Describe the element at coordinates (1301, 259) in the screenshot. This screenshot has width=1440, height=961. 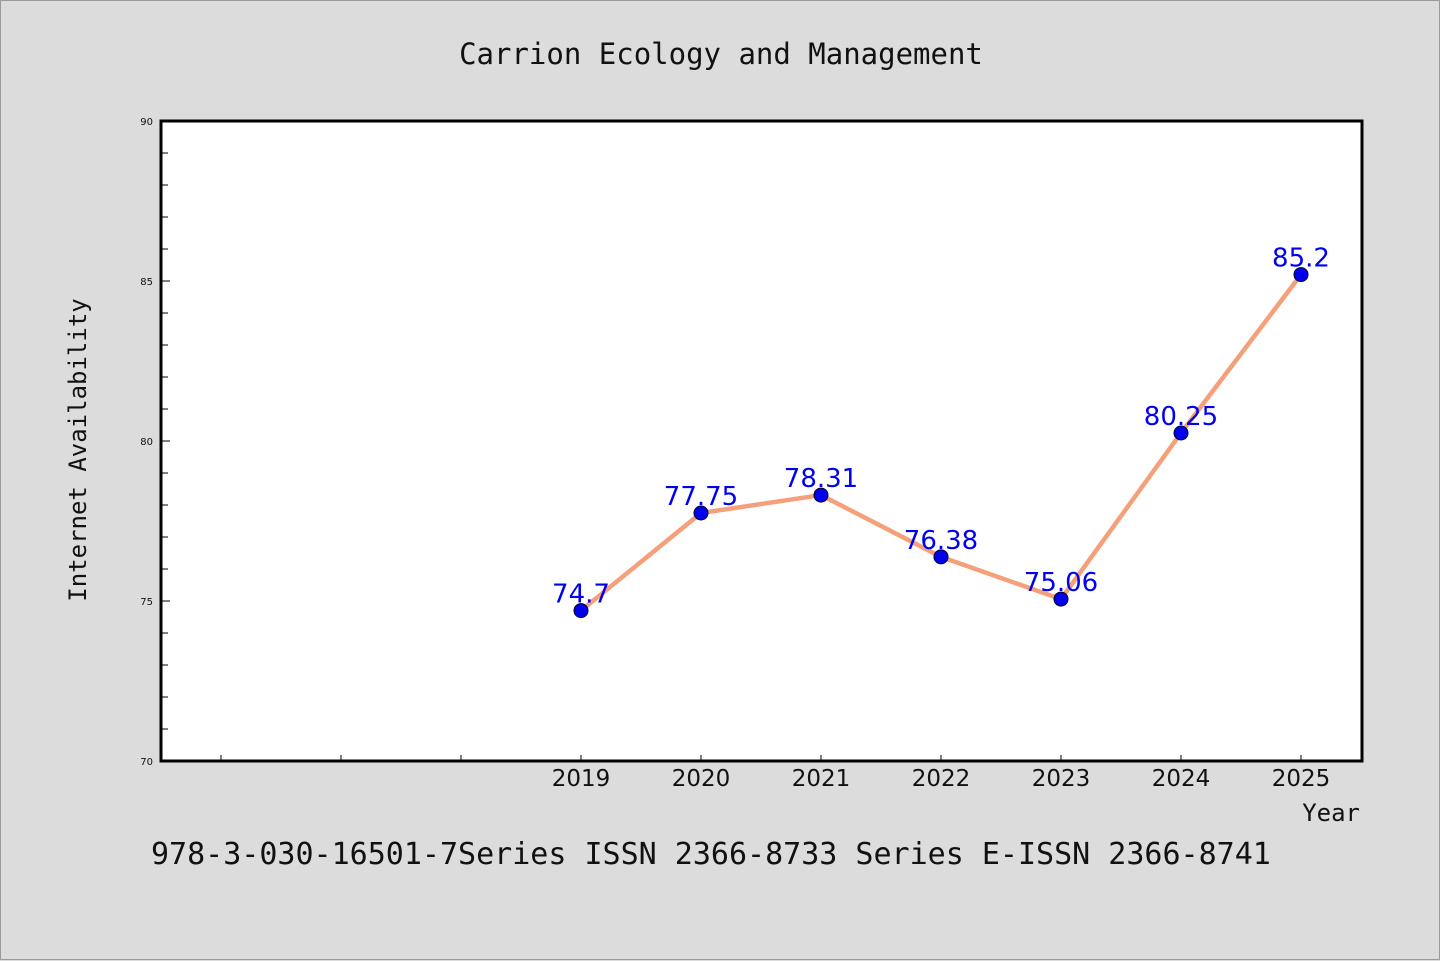
I see `data-label: 85.2` at that location.